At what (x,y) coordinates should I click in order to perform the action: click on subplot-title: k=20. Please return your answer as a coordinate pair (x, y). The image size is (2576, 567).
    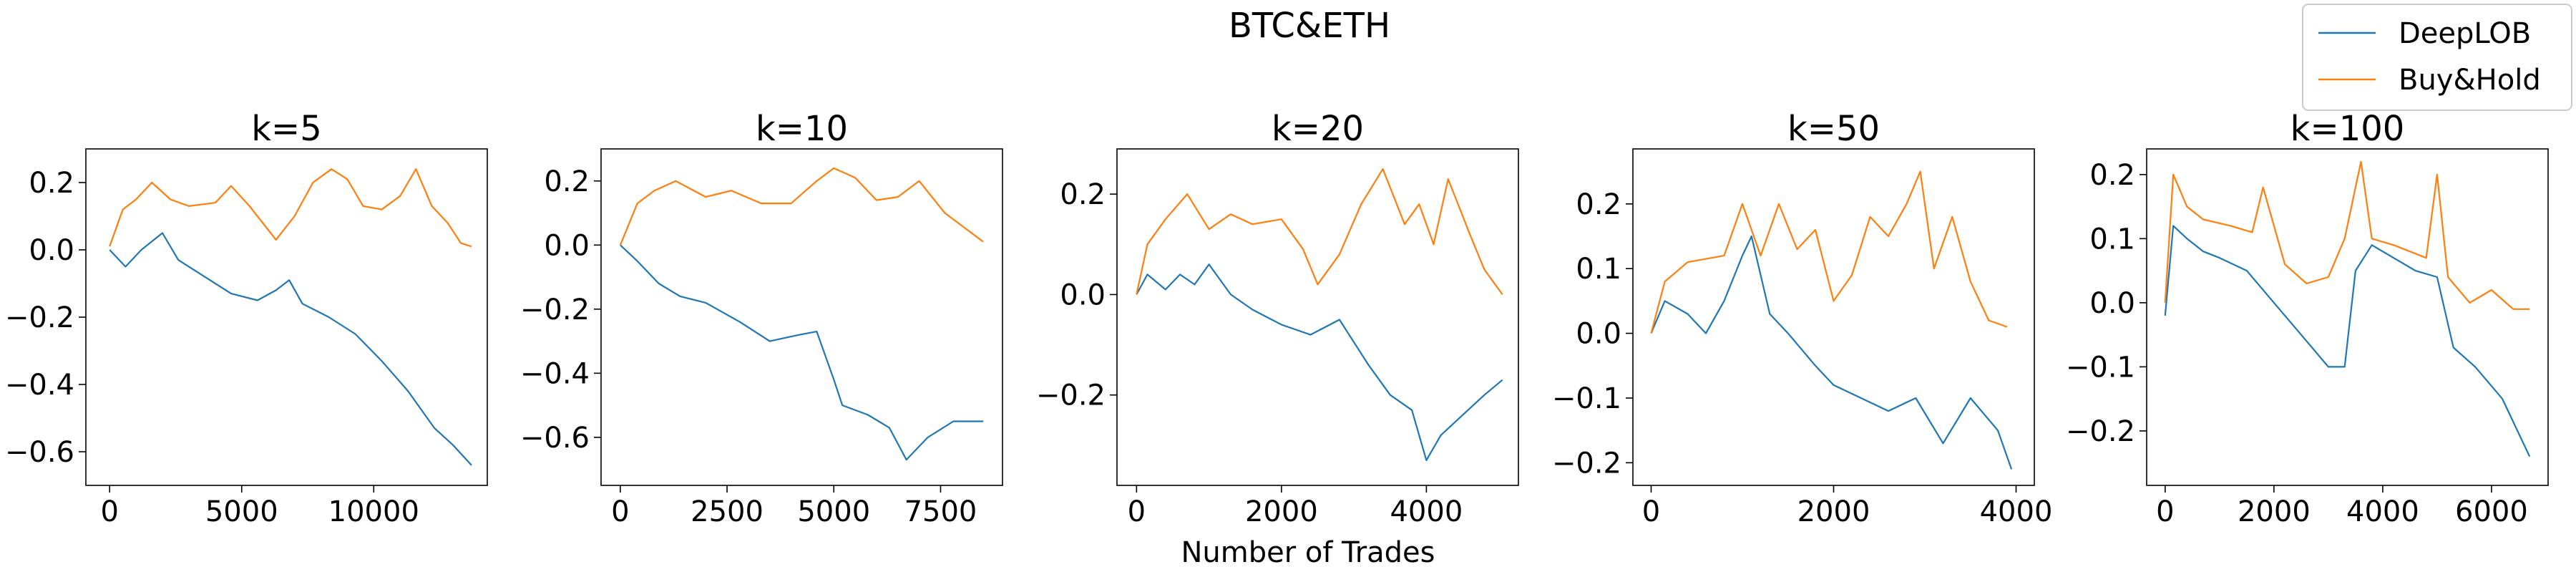
    Looking at the image, I should click on (1318, 129).